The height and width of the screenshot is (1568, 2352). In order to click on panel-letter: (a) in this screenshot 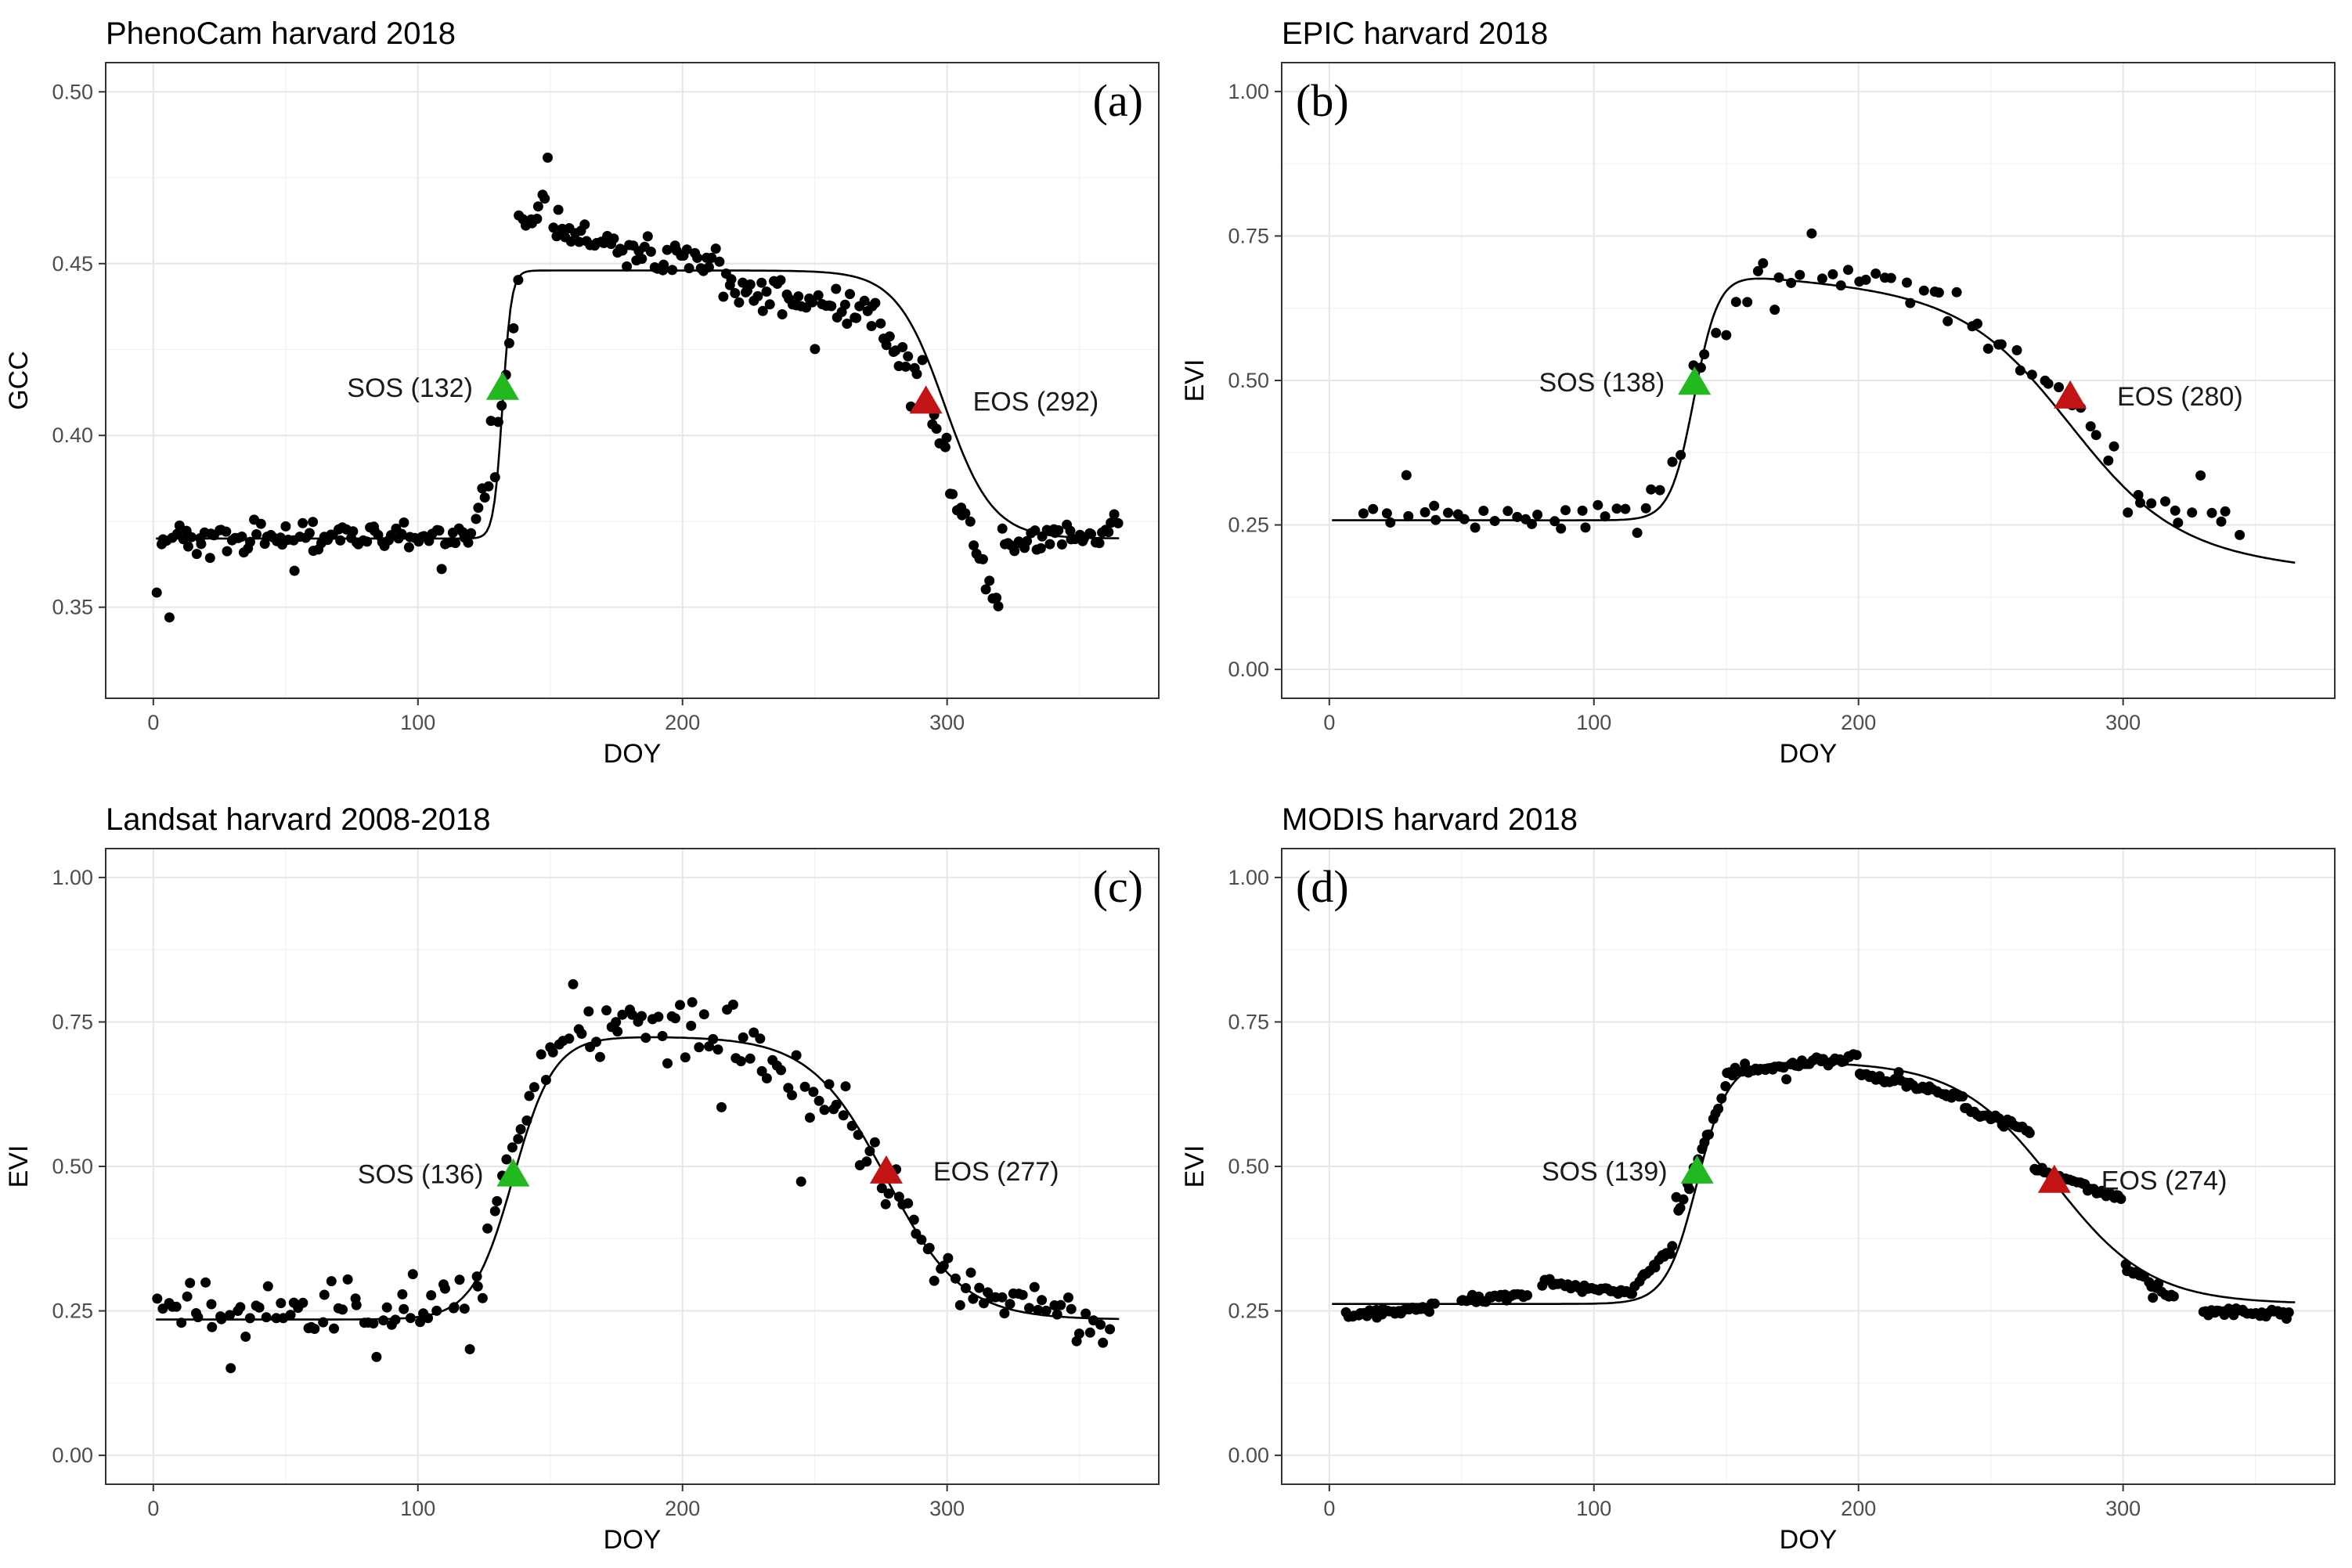, I will do `click(1118, 100)`.